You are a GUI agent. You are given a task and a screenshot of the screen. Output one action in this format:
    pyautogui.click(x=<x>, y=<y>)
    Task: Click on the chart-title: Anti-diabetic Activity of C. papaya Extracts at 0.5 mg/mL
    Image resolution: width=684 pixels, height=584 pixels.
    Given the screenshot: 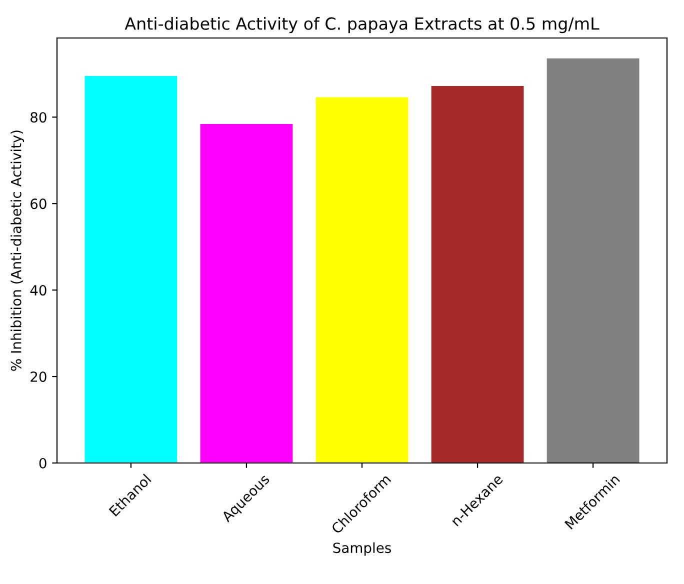 What is the action you would take?
    pyautogui.click(x=362, y=25)
    